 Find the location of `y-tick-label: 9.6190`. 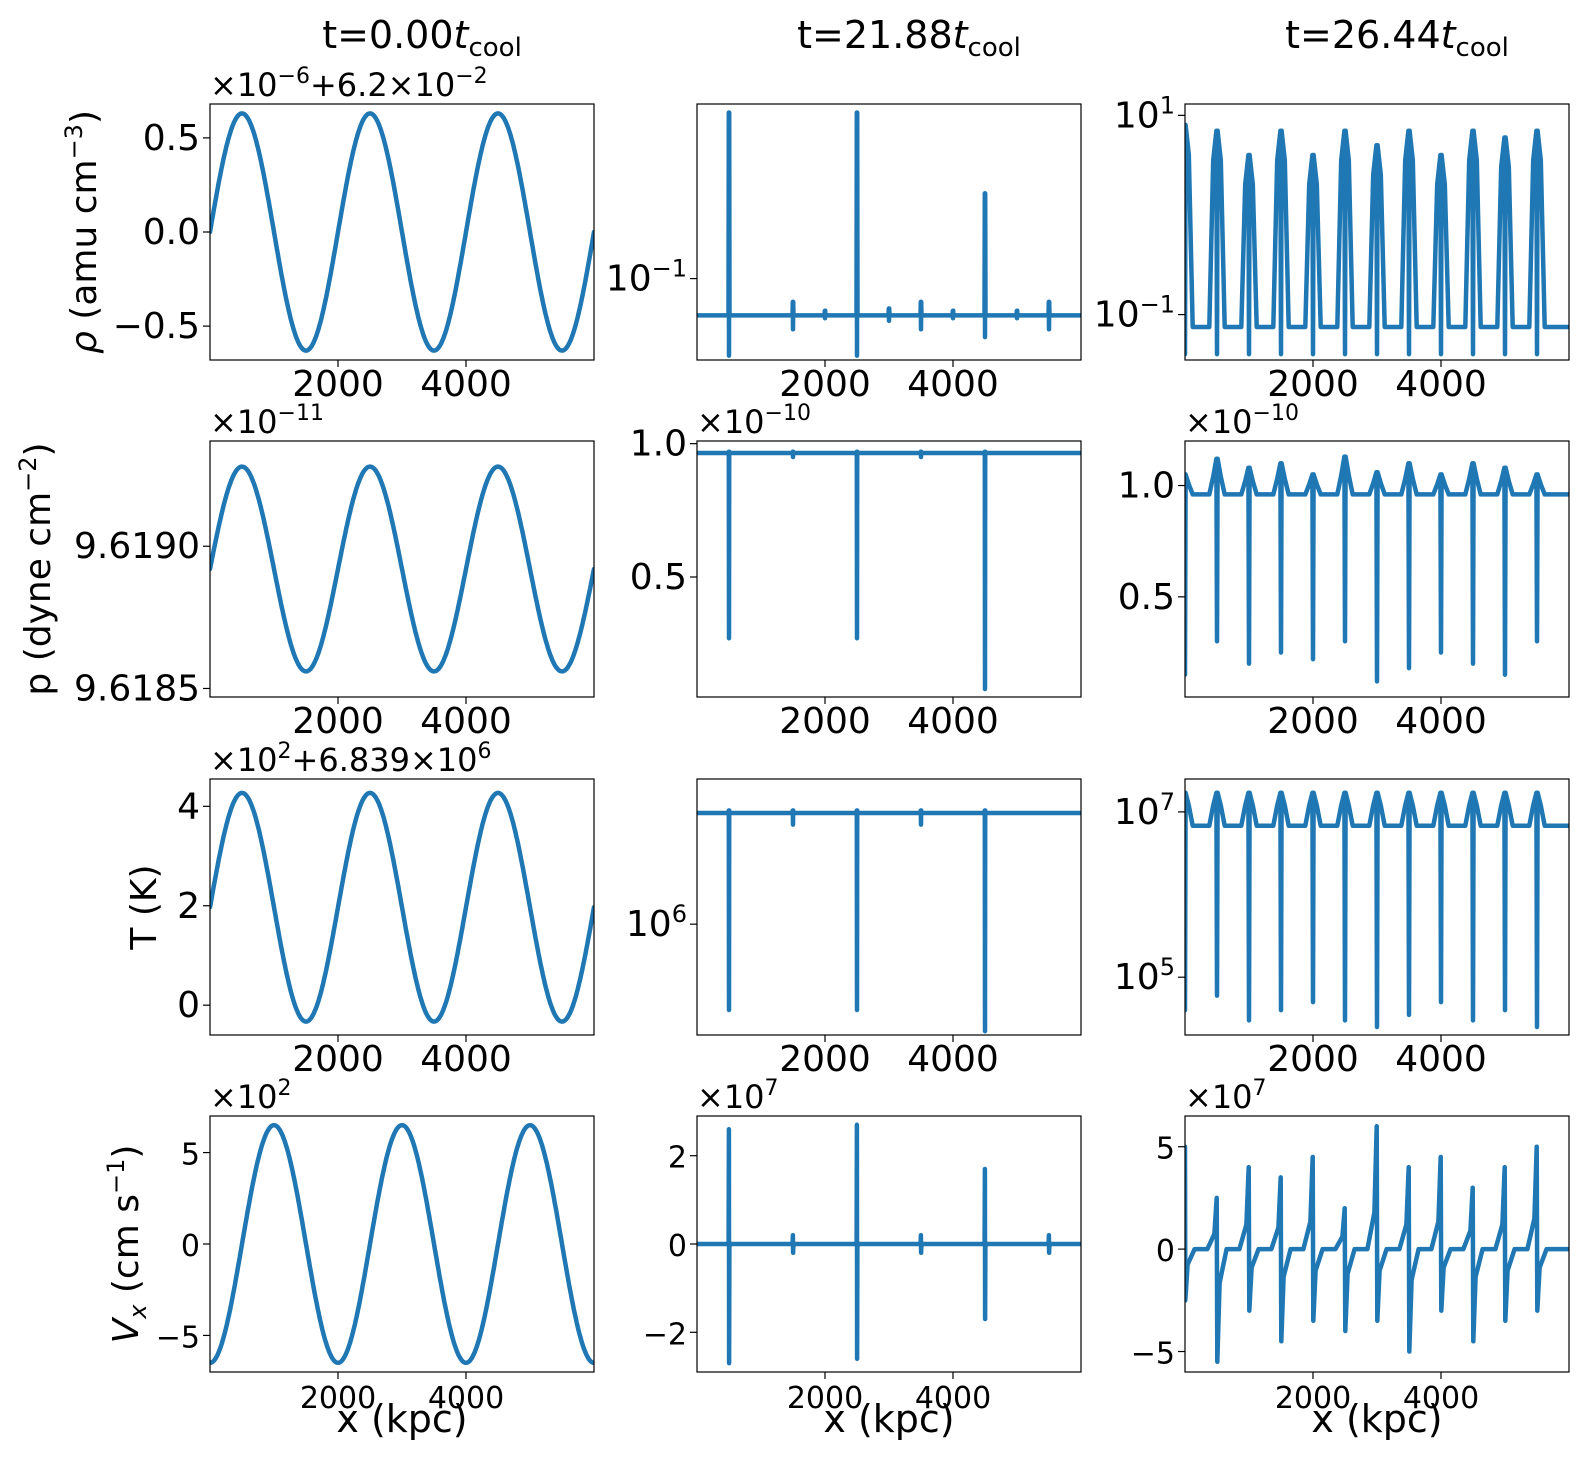

y-tick-label: 9.6190 is located at coordinates (137, 546).